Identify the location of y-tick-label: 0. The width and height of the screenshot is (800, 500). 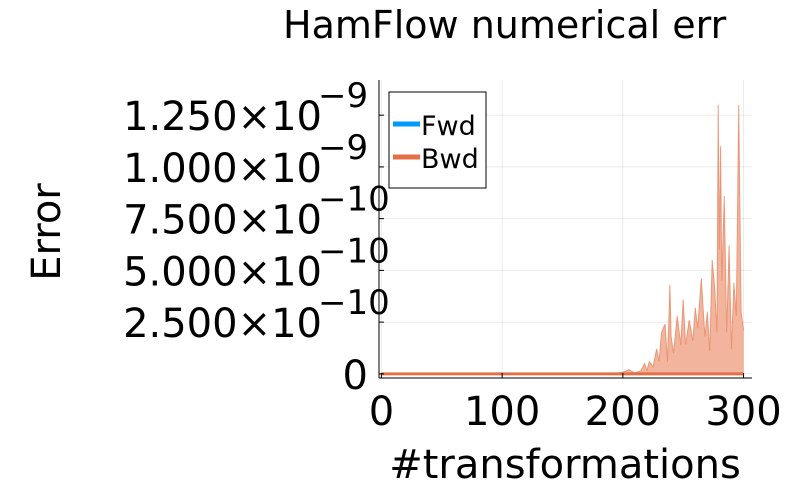
(355, 376).